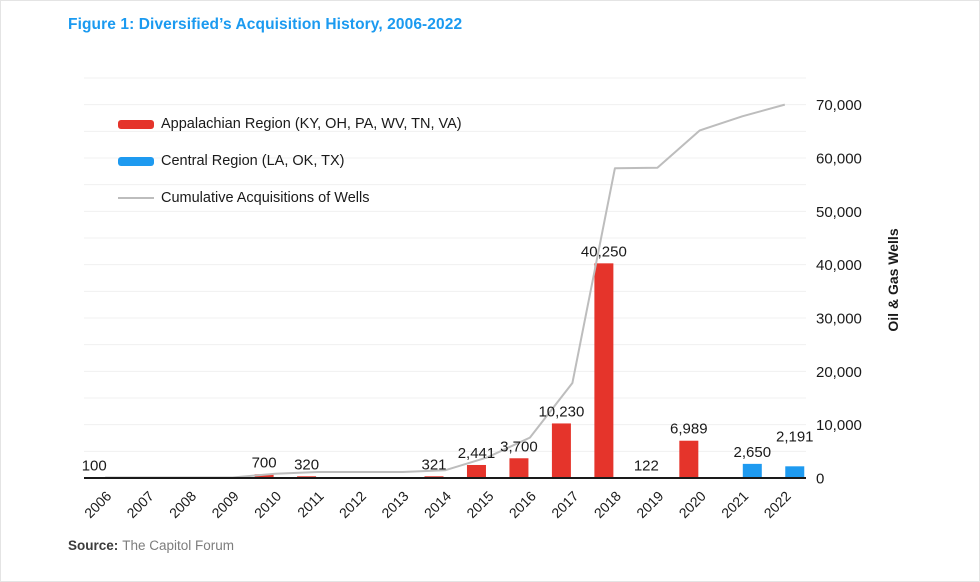 The width and height of the screenshot is (980, 582). What do you see at coordinates (433, 464) in the screenshot?
I see `bar-value-label: 321` at bounding box center [433, 464].